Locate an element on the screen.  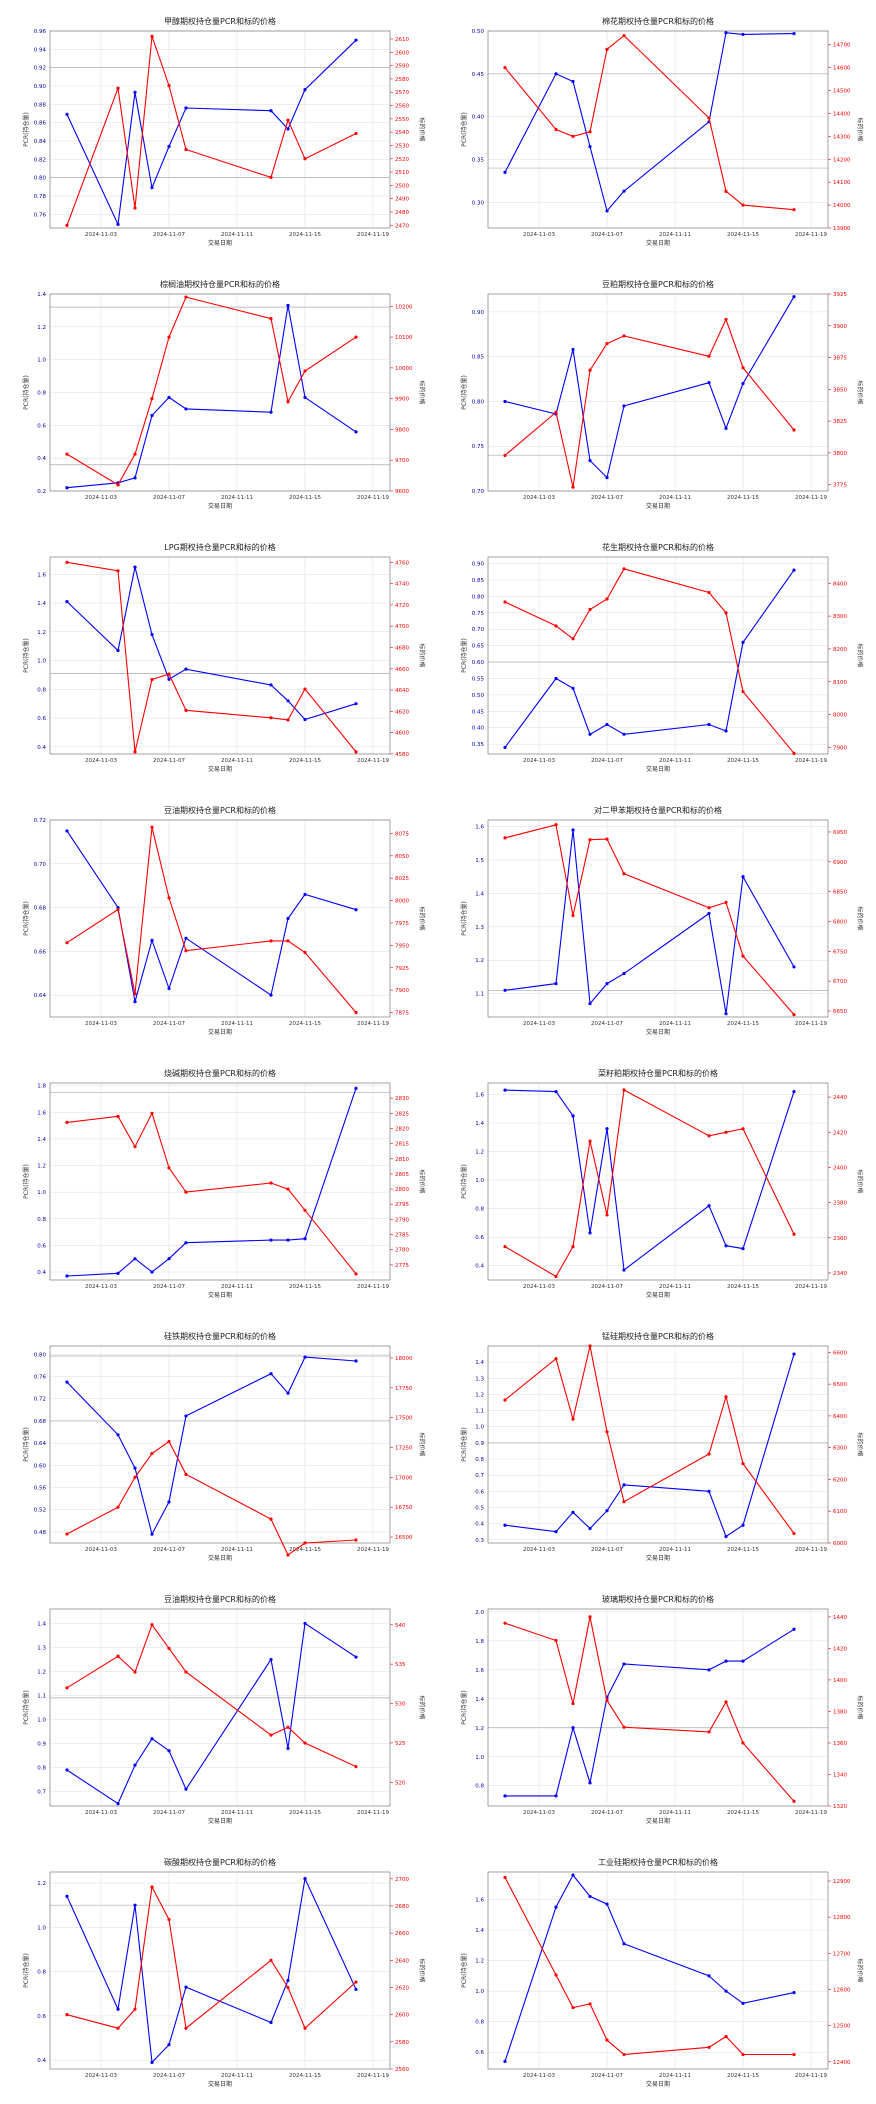
left-tick-label: 0.6 is located at coordinates (479, 1238).